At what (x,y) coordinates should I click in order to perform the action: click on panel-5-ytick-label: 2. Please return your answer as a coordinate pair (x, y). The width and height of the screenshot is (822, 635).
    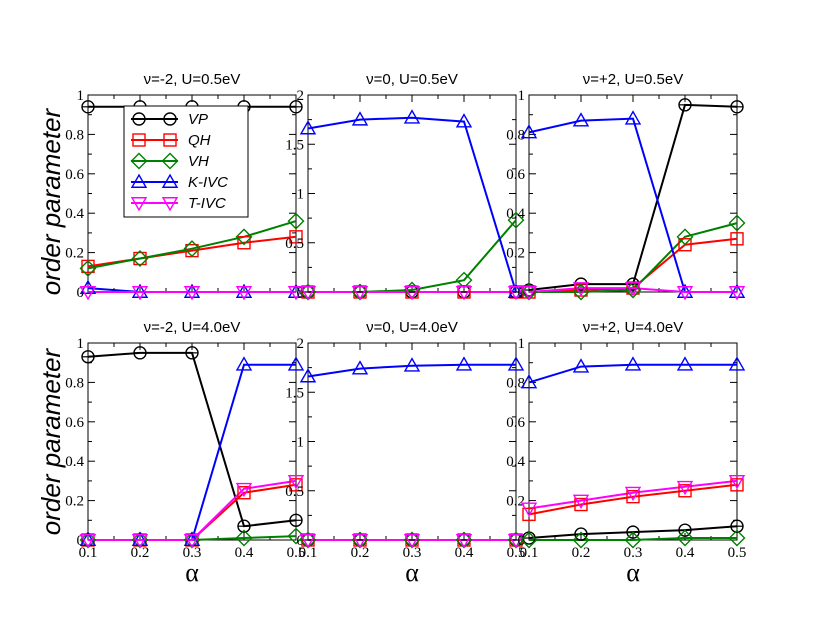
    Looking at the image, I should click on (301, 344).